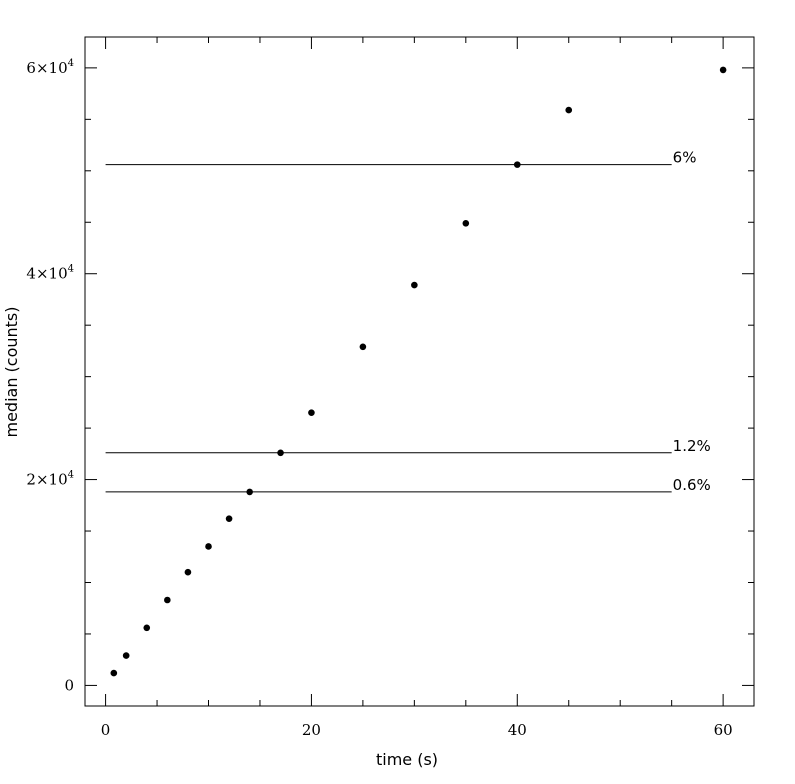 Image resolution: width=795 pixels, height=784 pixels. Describe the element at coordinates (311, 730) in the screenshot. I see `x-tick-label: 20` at that location.